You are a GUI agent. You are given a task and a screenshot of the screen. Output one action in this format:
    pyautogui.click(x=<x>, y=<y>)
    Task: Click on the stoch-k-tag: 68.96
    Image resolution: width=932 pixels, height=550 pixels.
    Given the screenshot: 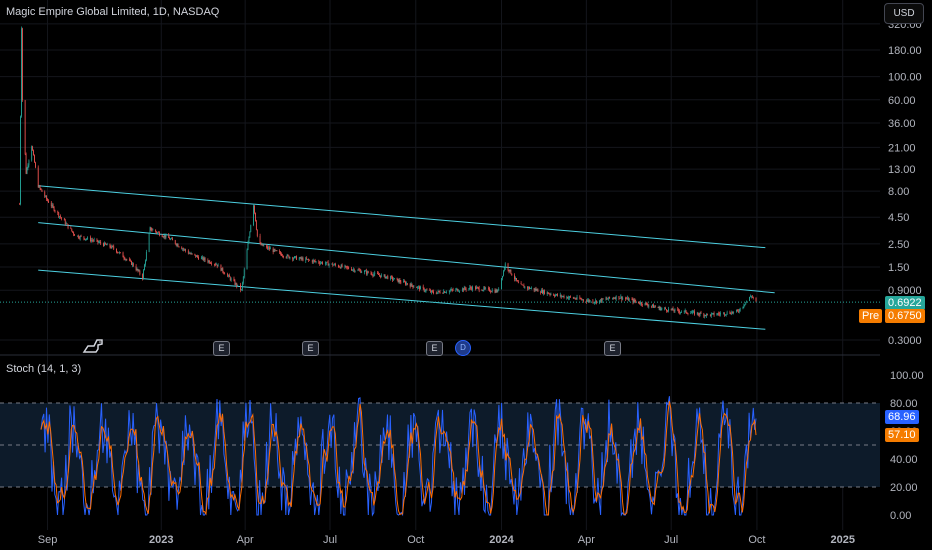 What is the action you would take?
    pyautogui.click(x=902, y=417)
    